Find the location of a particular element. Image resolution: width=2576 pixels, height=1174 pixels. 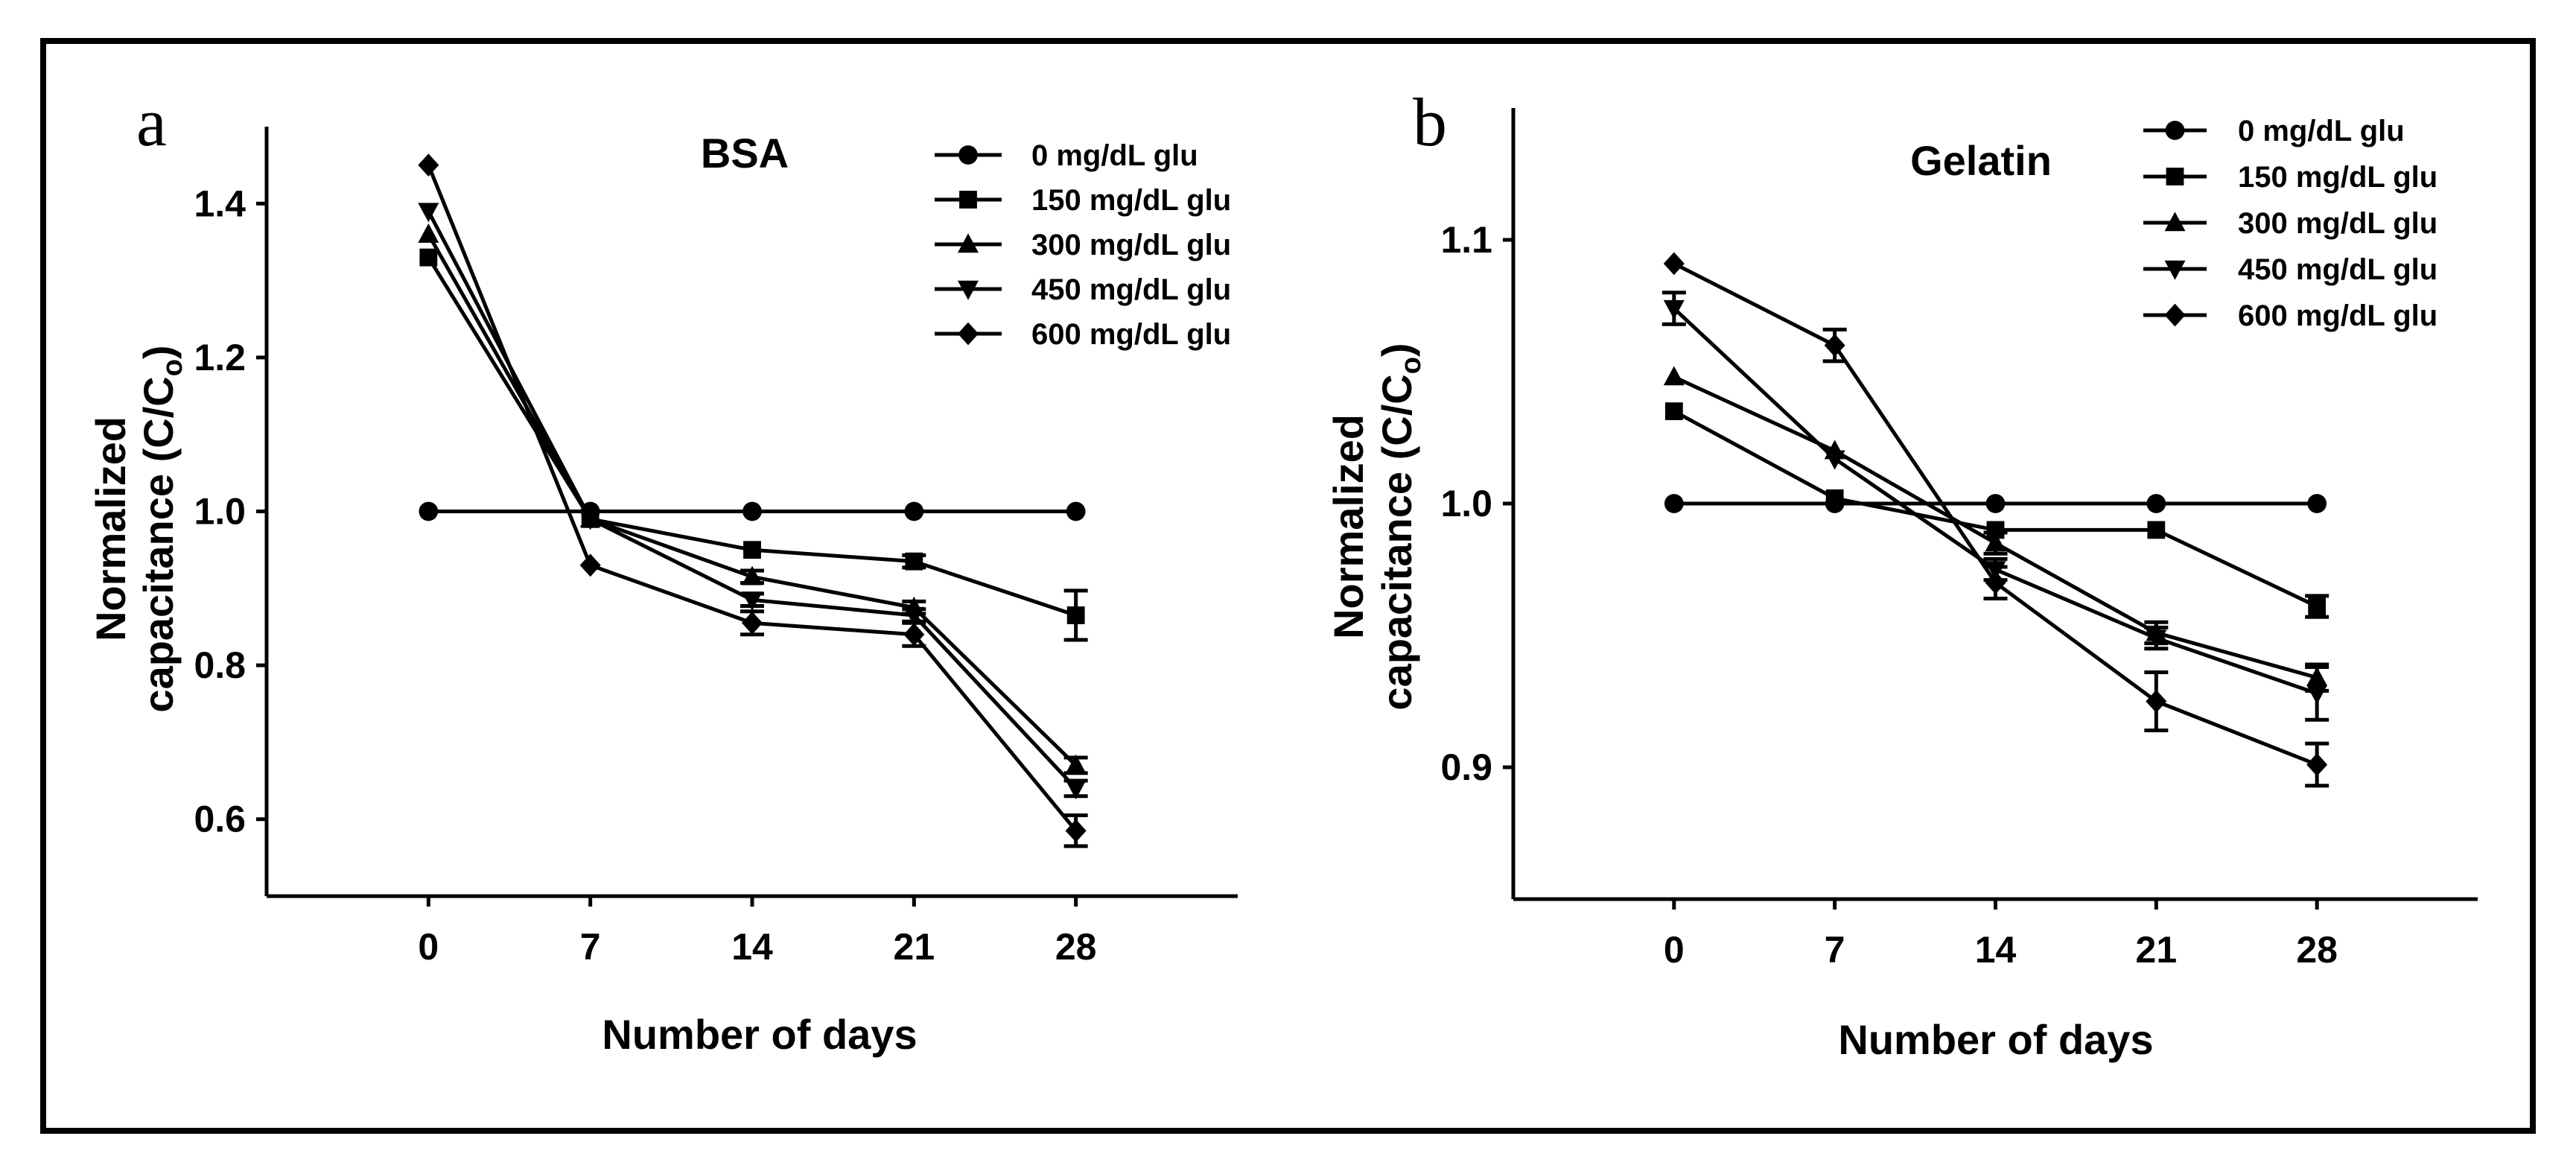

panel-a-legend-label-2: 300 mg/dL glu is located at coordinates (1131, 245).